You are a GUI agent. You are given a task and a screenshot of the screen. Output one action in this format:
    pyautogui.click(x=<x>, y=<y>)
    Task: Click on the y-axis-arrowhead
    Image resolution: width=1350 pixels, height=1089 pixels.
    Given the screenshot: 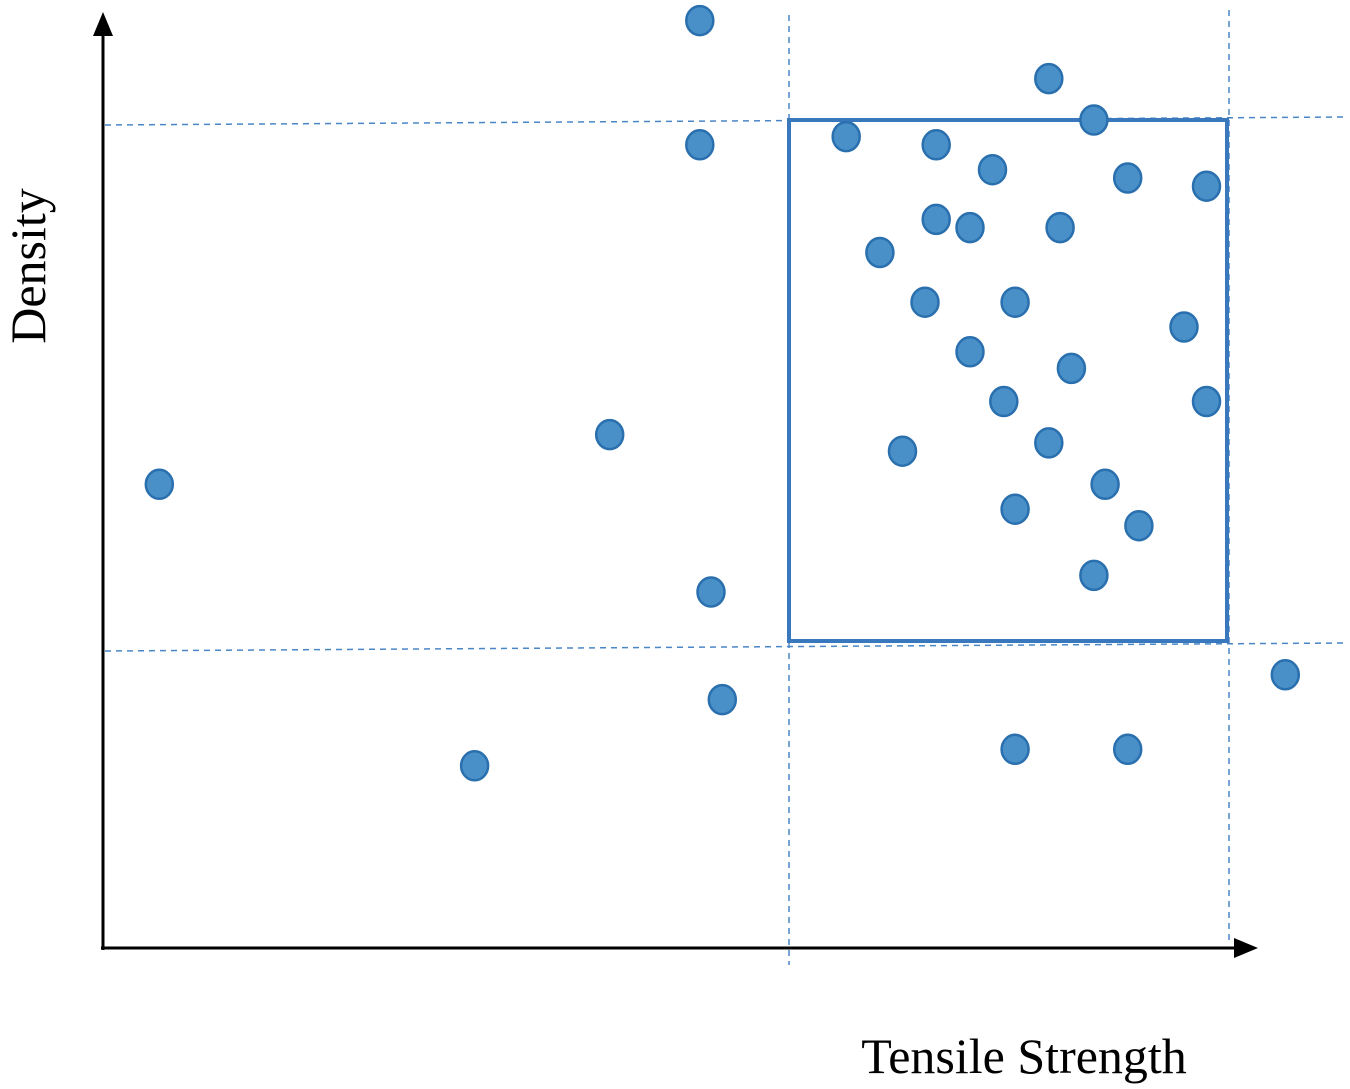 What is the action you would take?
    pyautogui.click(x=103, y=24)
    